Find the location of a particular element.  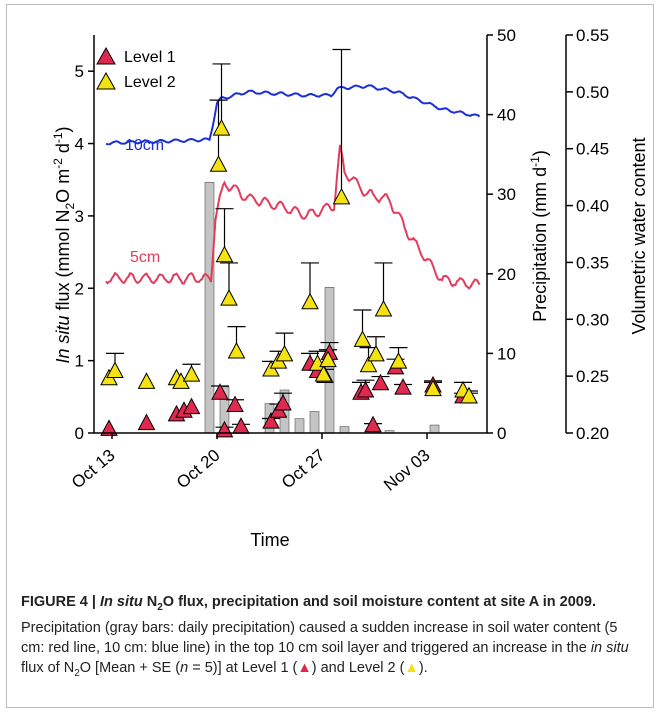

caption-level2-symbol: ▲ is located at coordinates (411, 667).